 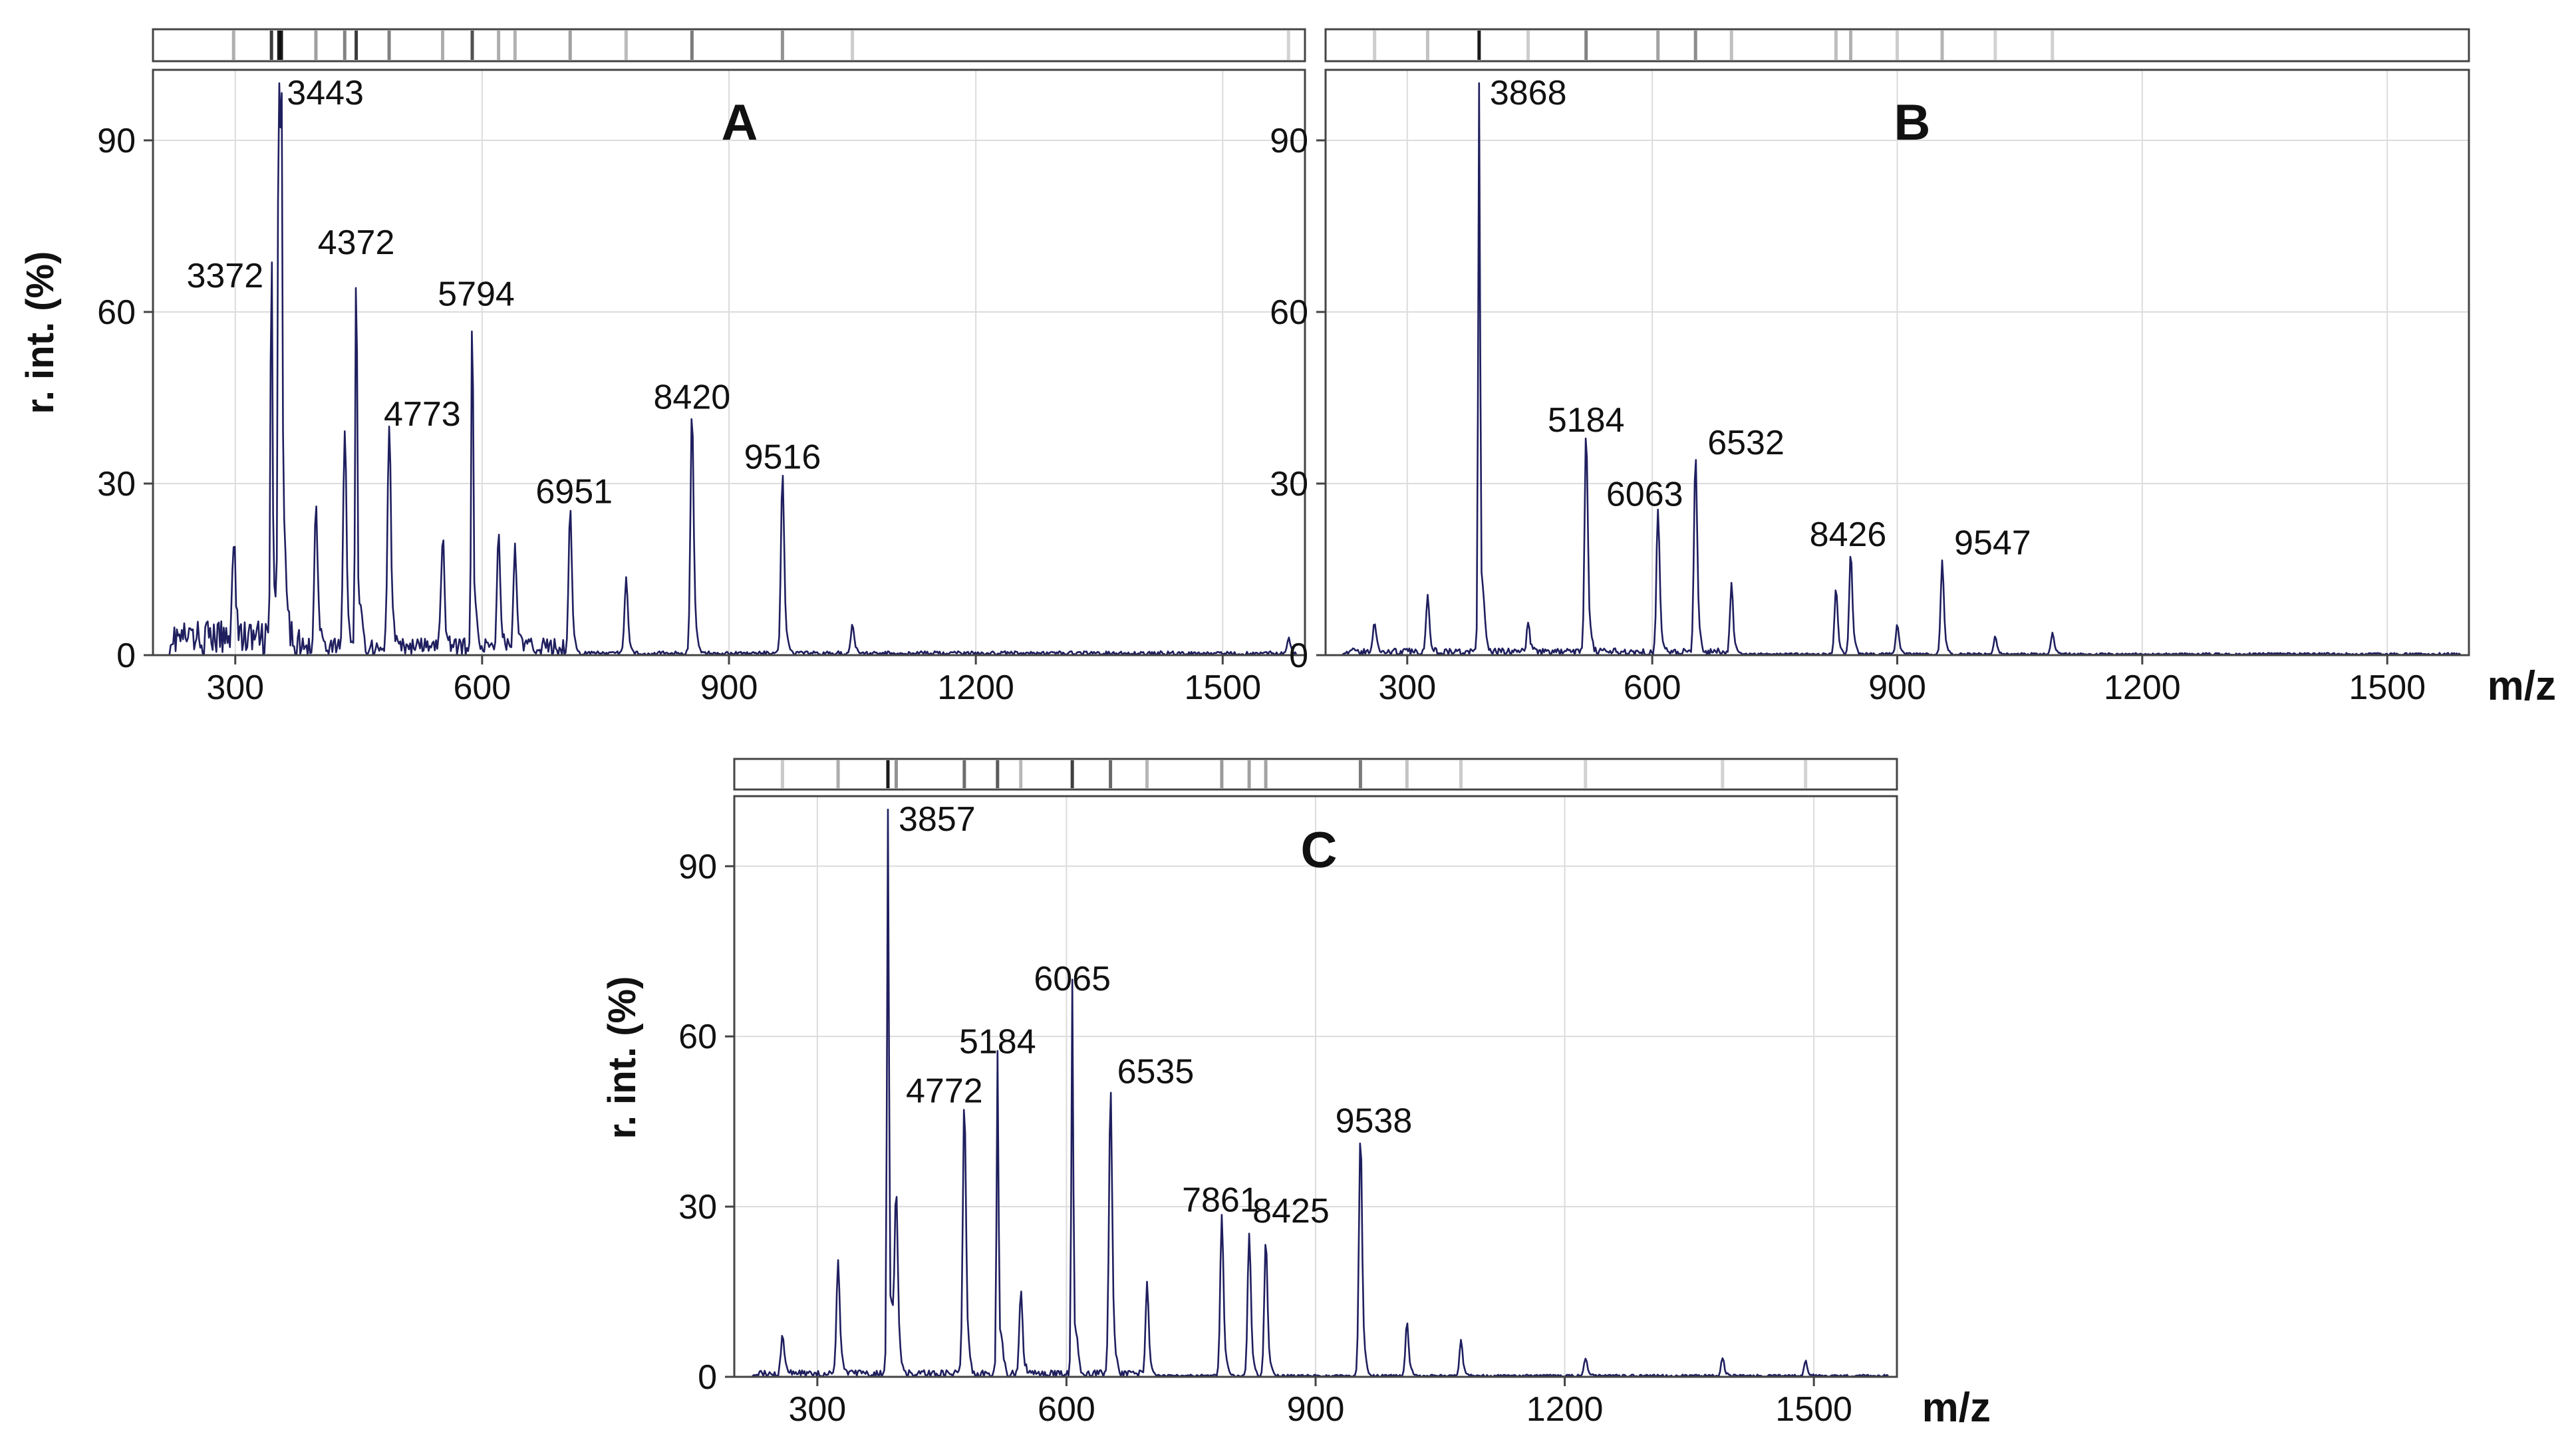 I want to click on peak-label: 4372, so click(x=357, y=242).